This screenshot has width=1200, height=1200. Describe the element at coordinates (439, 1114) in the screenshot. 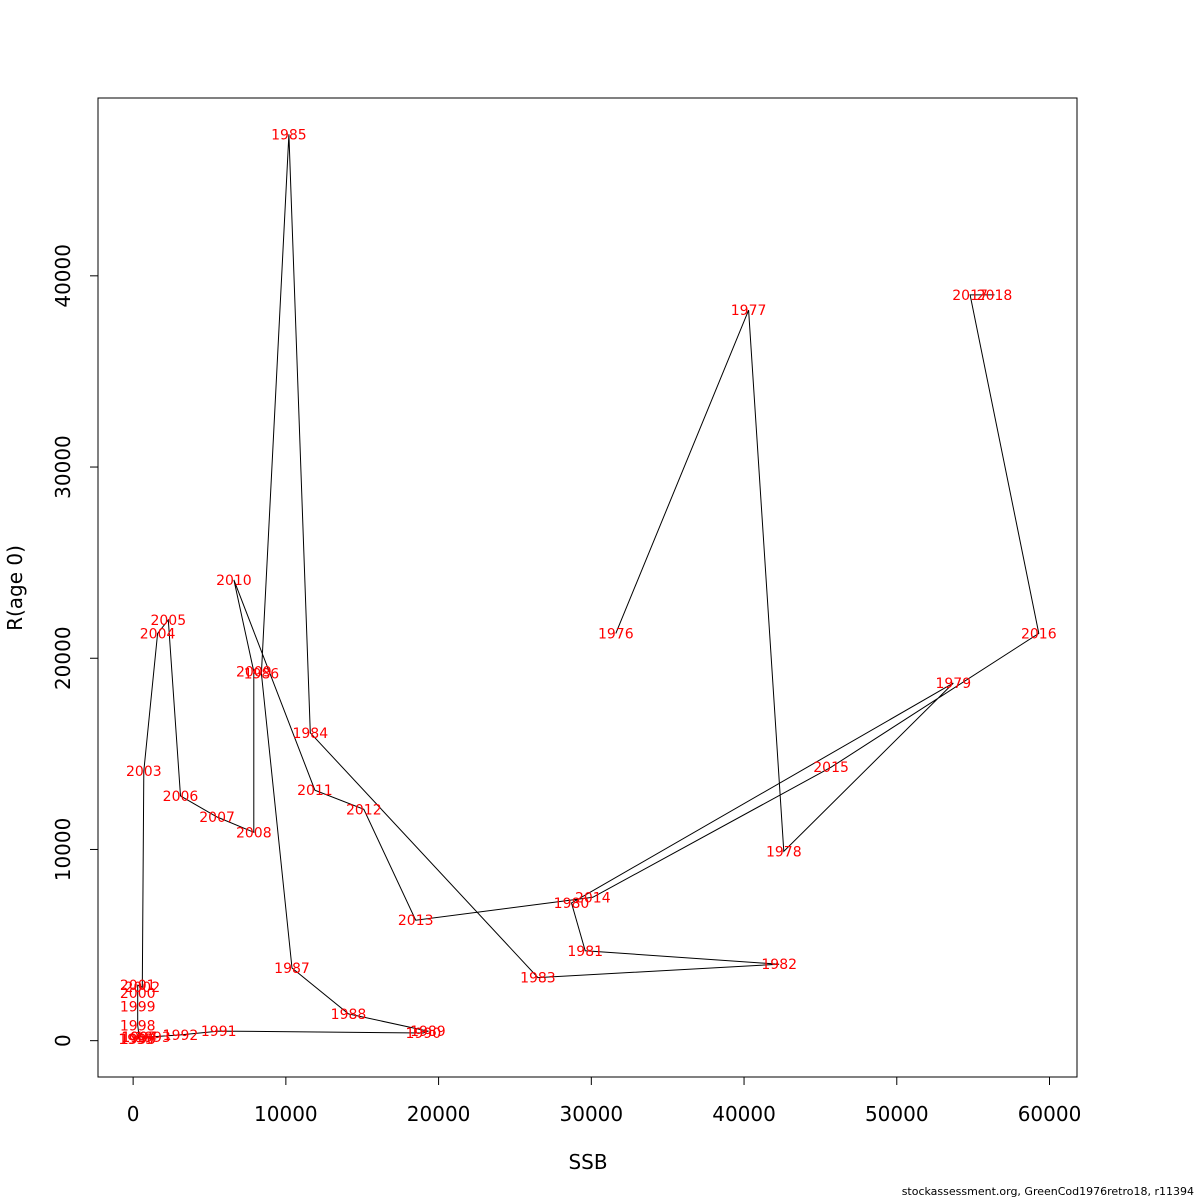

I see `x-tick-label: 20000` at that location.